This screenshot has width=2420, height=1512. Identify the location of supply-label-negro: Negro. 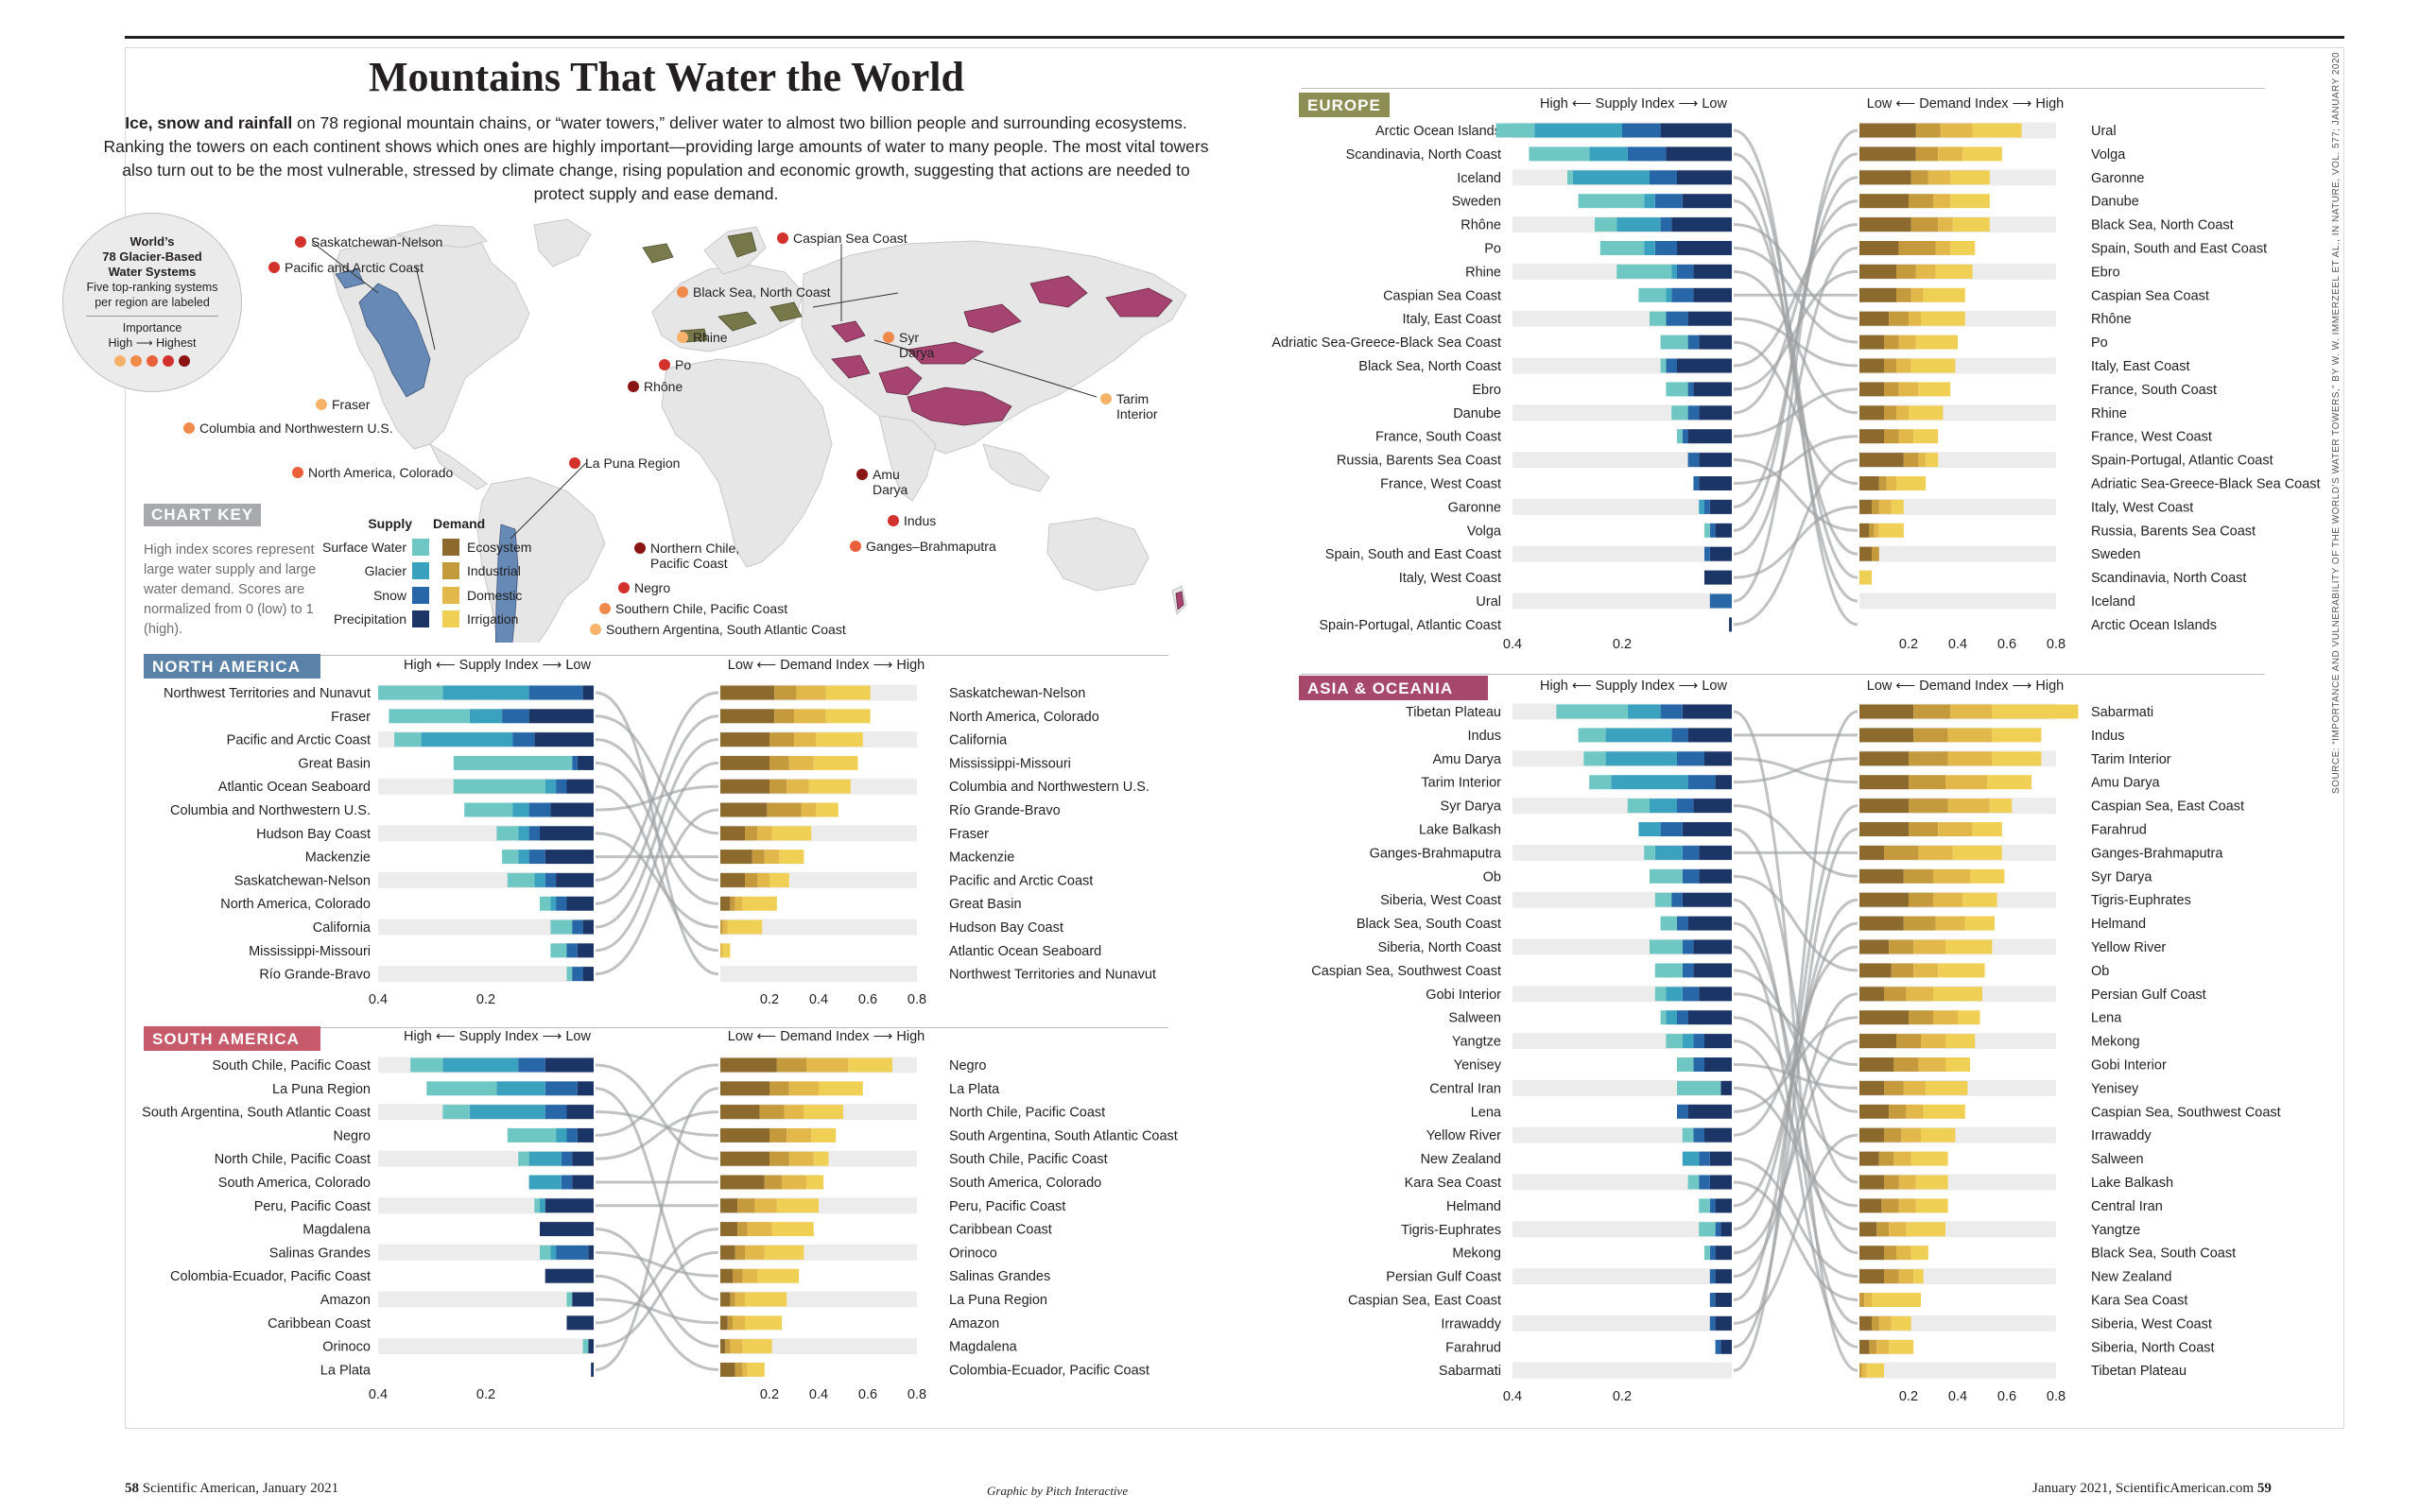
(353, 1135).